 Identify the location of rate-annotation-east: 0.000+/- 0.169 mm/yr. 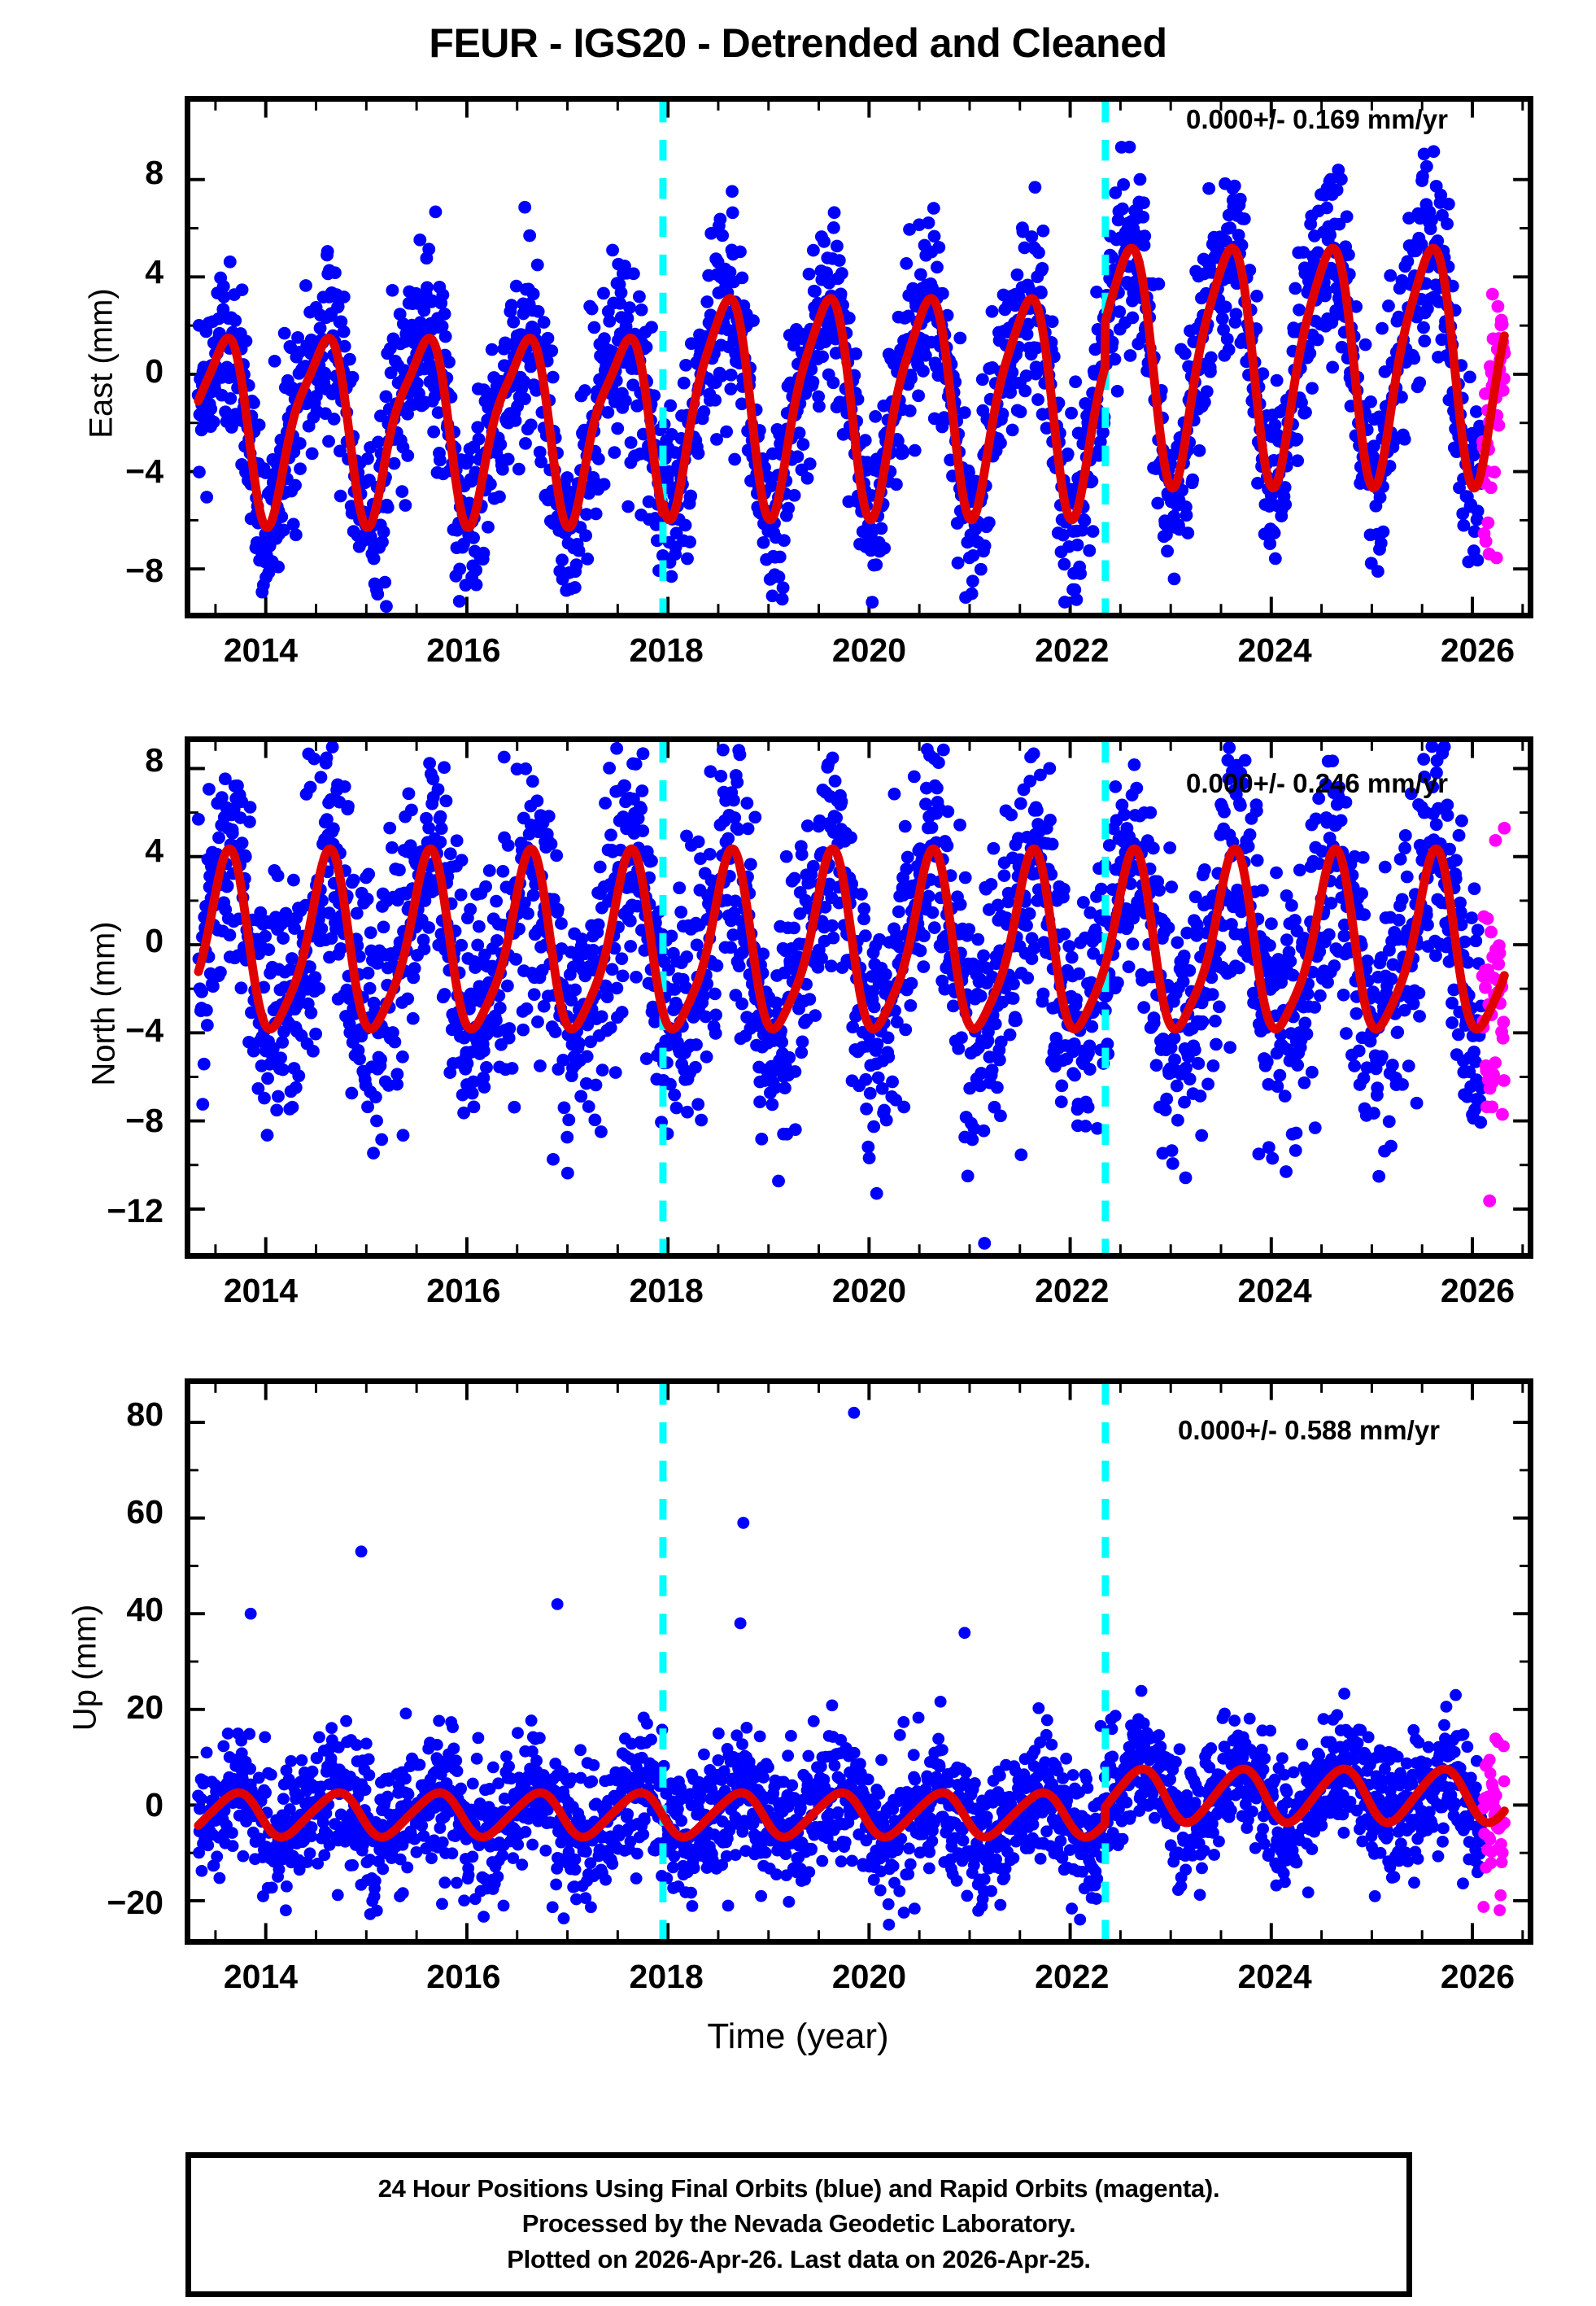
(1317, 119).